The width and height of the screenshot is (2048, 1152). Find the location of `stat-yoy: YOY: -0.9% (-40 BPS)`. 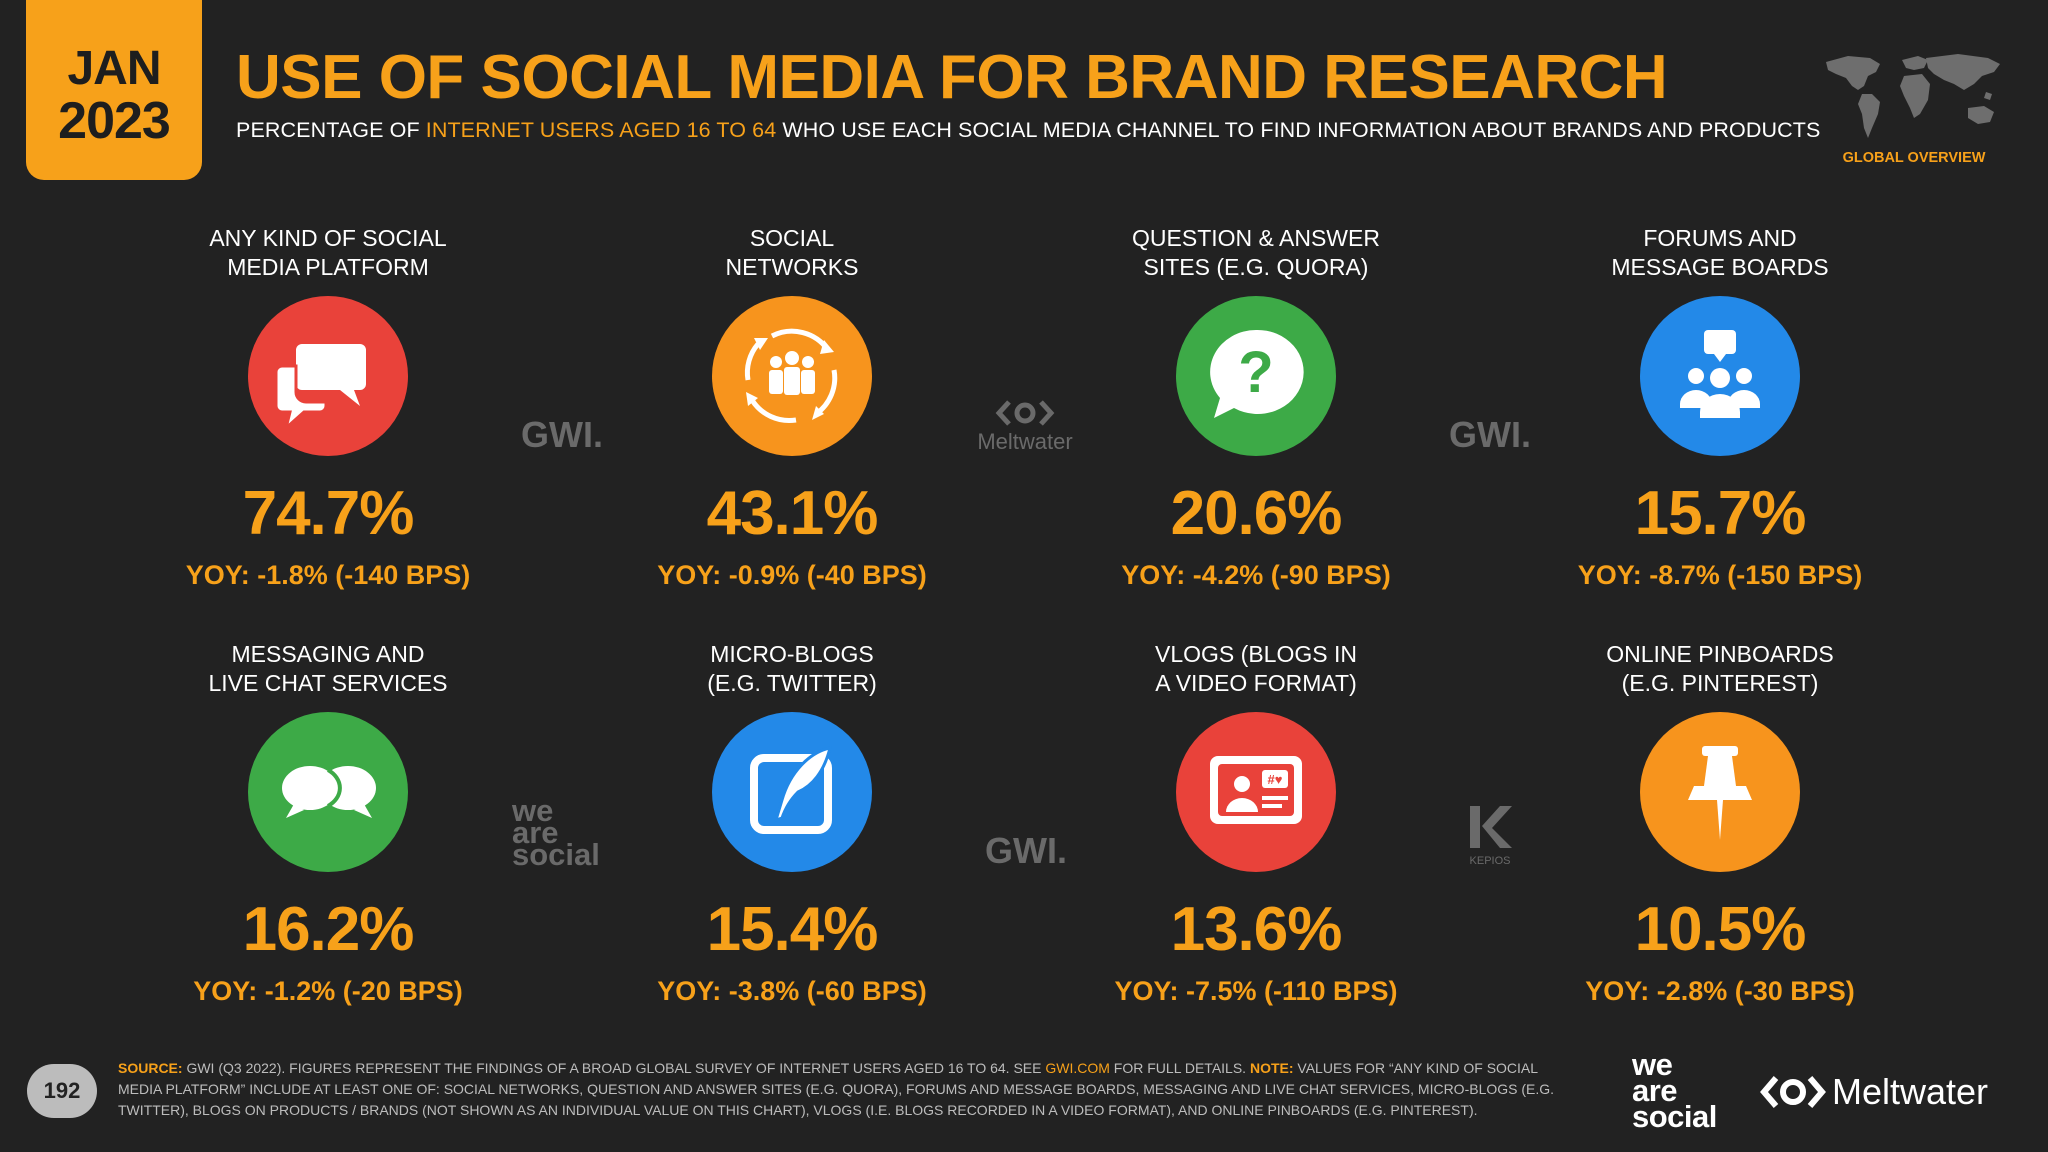

stat-yoy: YOY: -0.9% (-40 BPS) is located at coordinates (792, 575).